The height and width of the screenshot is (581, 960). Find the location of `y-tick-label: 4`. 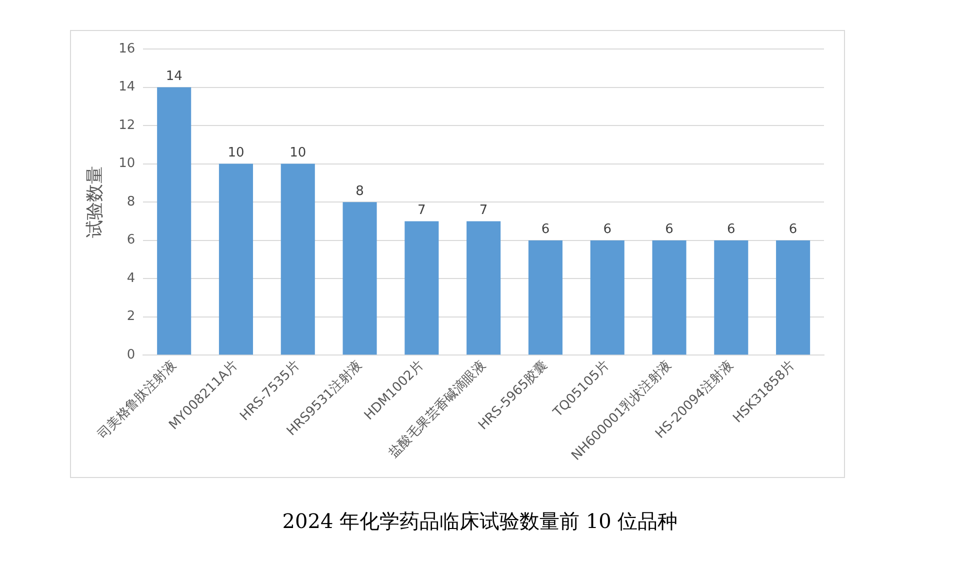

y-tick-label: 4 is located at coordinates (131, 278).